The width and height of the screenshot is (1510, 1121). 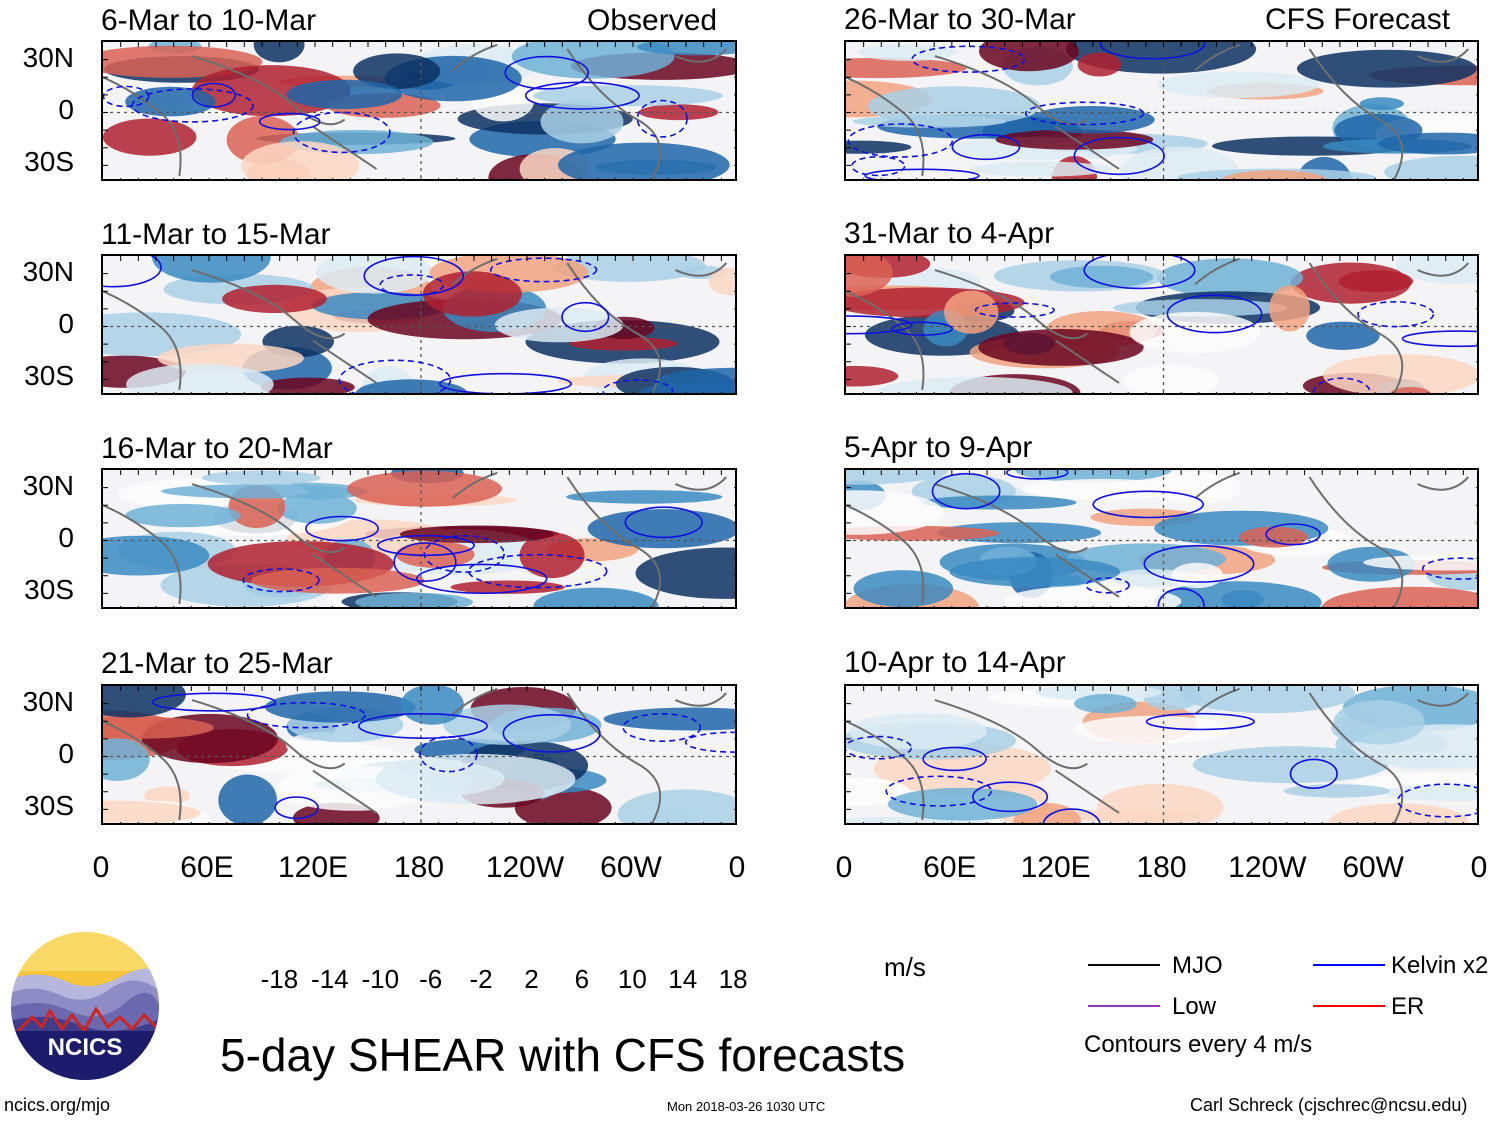 What do you see at coordinates (209, 20) in the screenshot?
I see `panel-title-observed: 6-Mar to 10-Mar` at bounding box center [209, 20].